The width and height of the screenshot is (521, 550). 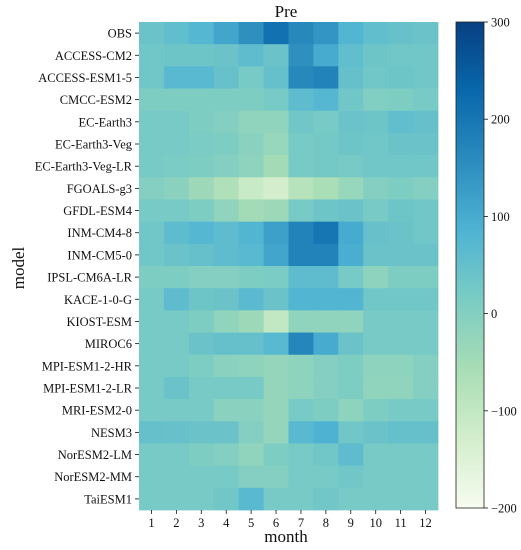 I want to click on colorbar-tick-label: −200, so click(x=504, y=509).